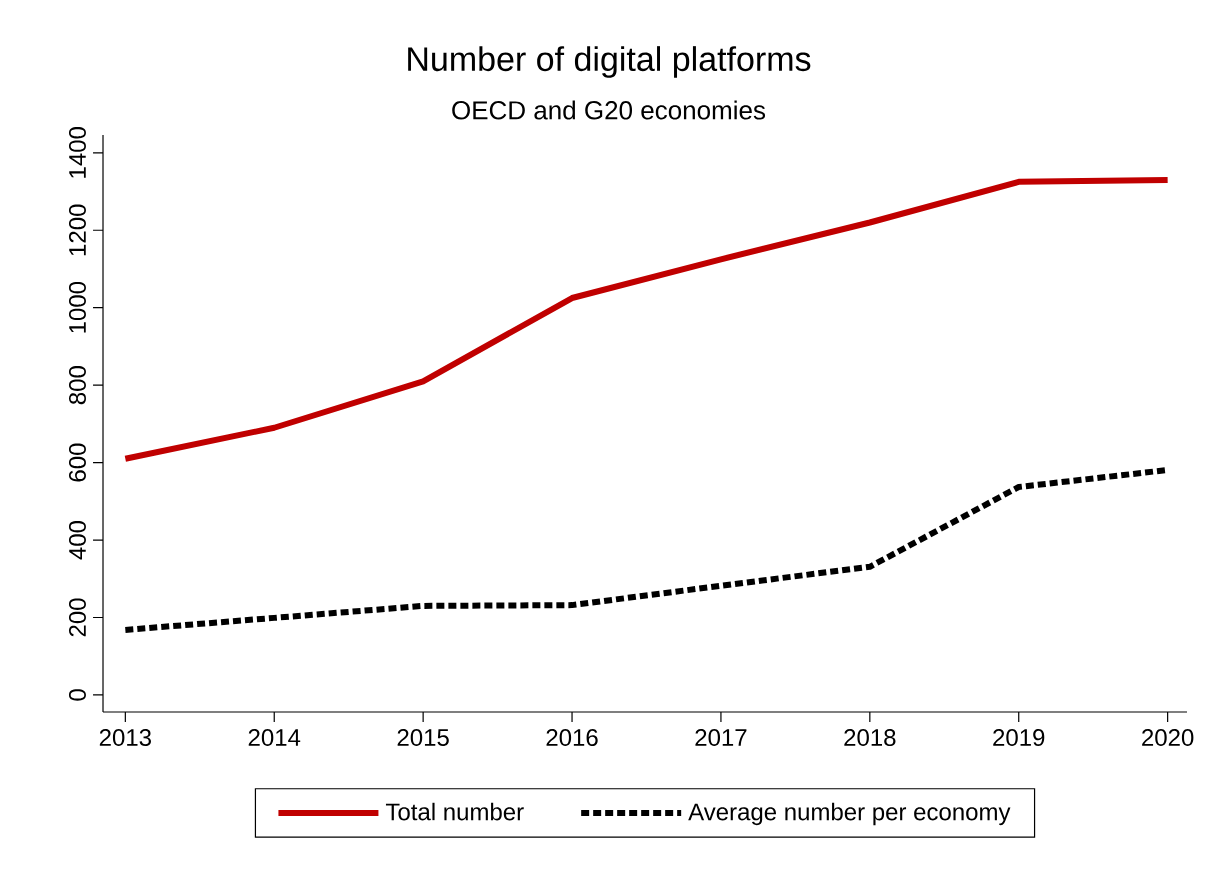 This screenshot has width=1217, height=873. What do you see at coordinates (609, 110) in the screenshot?
I see `chart-subtitle: OECD and G20 economies` at bounding box center [609, 110].